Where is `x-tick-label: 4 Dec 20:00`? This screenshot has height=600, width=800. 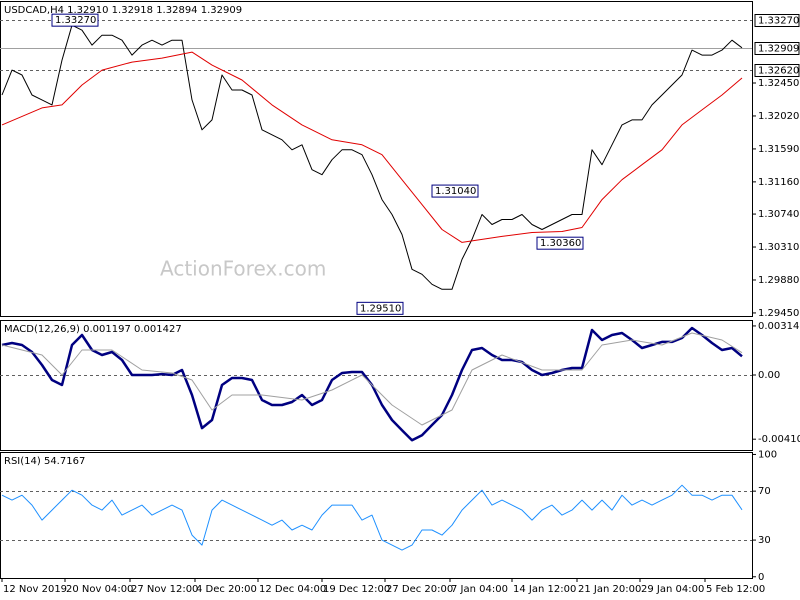 x-tick-label: 4 Dec 20:00 is located at coordinates (226, 589).